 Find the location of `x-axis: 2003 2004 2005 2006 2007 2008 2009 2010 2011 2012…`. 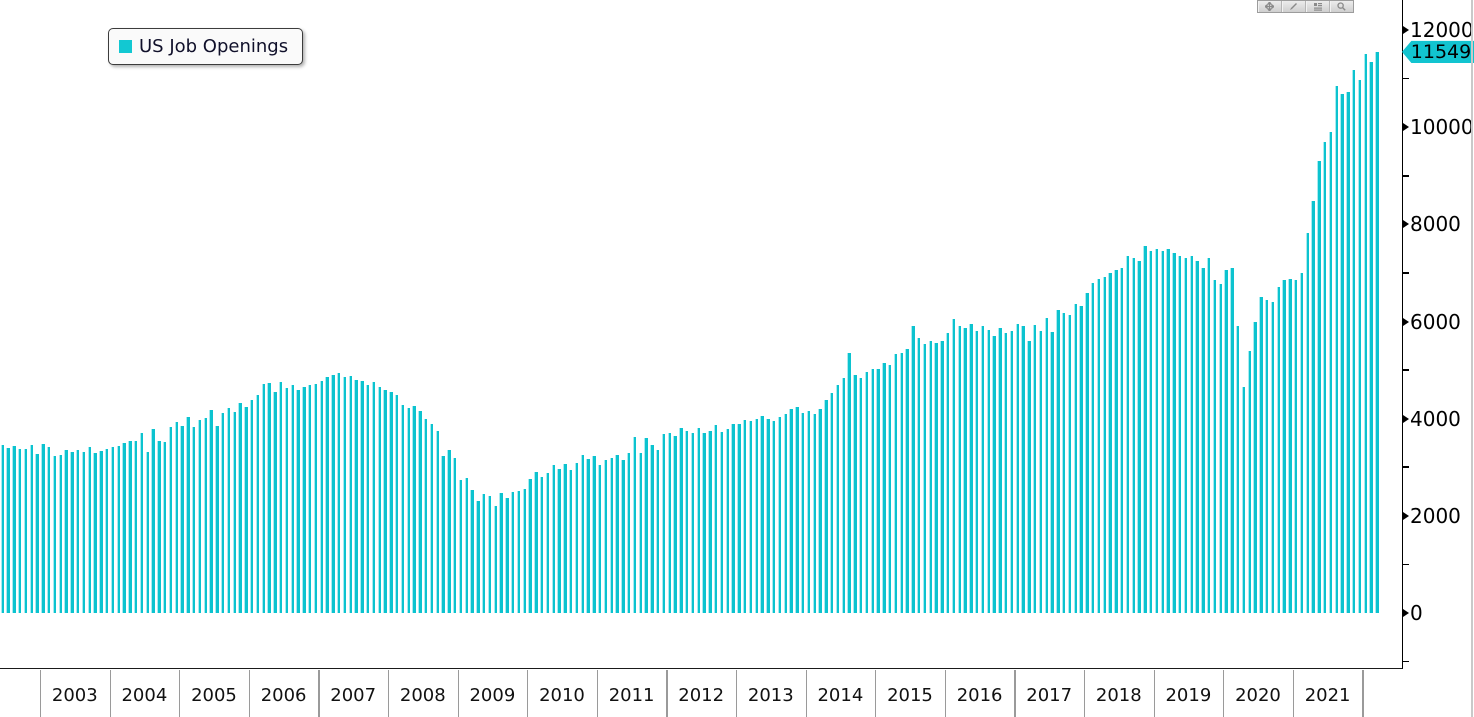

x-axis: 2003 2004 2005 2006 2007 2008 2009 2010 2011 2012… is located at coordinates (701, 693).